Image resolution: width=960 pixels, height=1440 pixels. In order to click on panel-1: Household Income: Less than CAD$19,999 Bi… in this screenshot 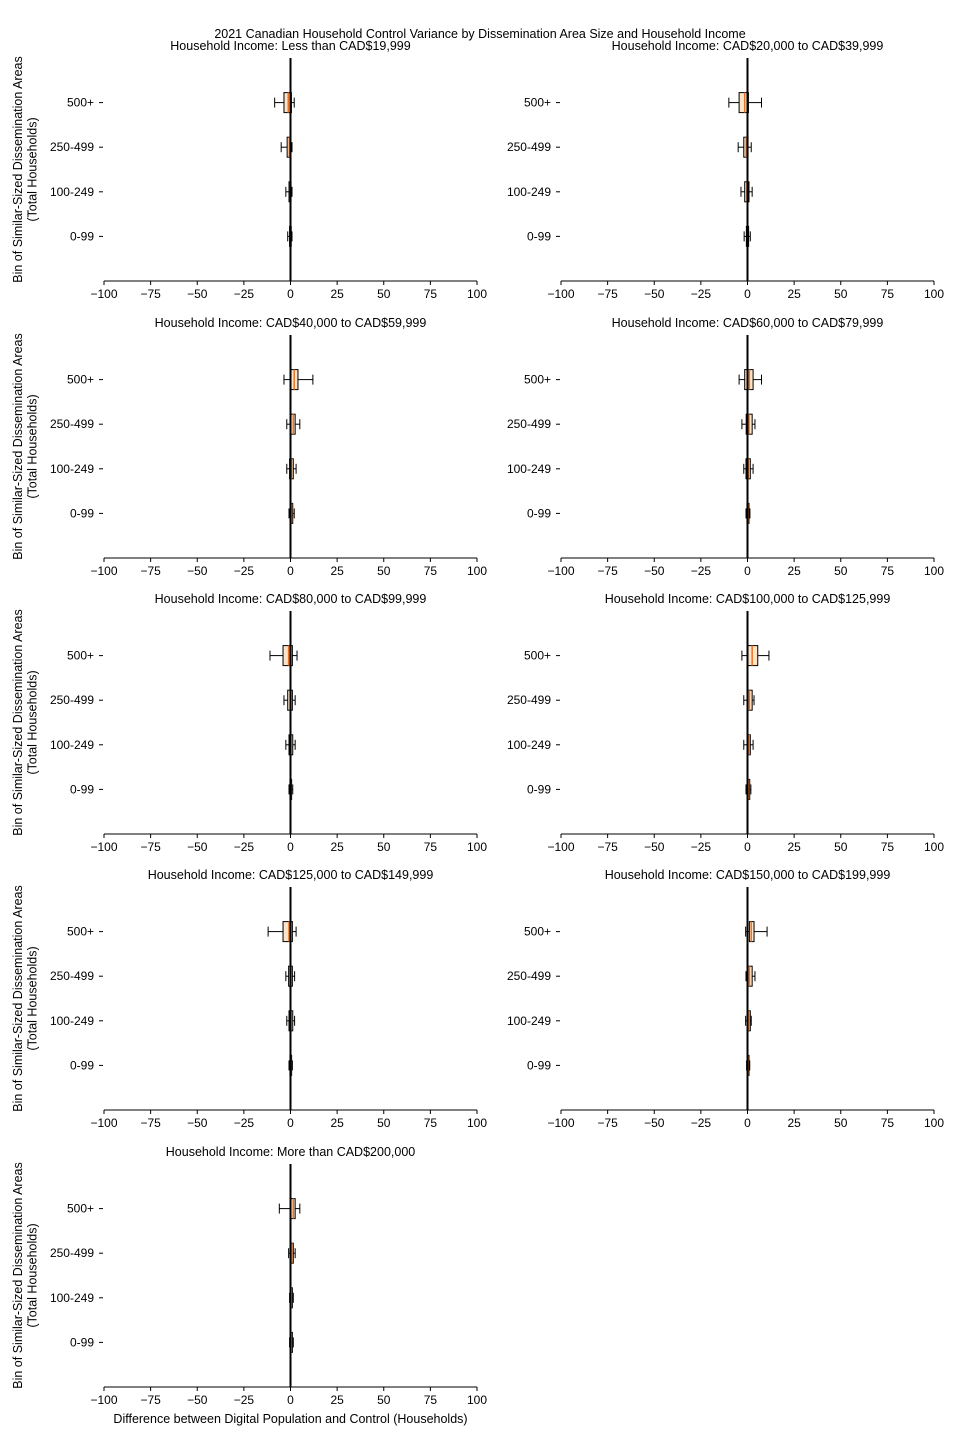, I will do `click(249, 170)`.